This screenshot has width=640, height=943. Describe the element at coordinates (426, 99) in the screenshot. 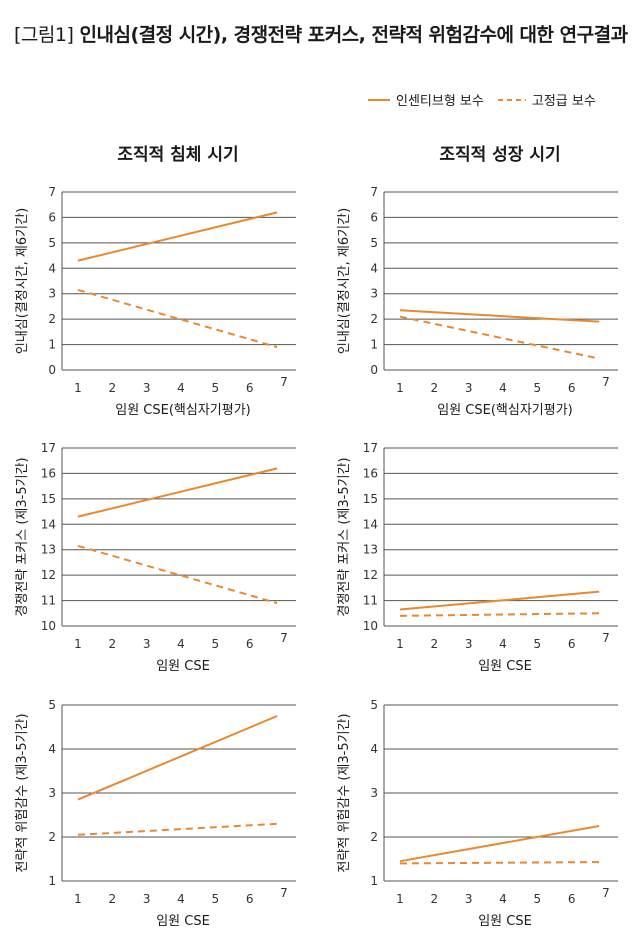

I see `legend-item-incentive: 인센티브형 보수` at that location.